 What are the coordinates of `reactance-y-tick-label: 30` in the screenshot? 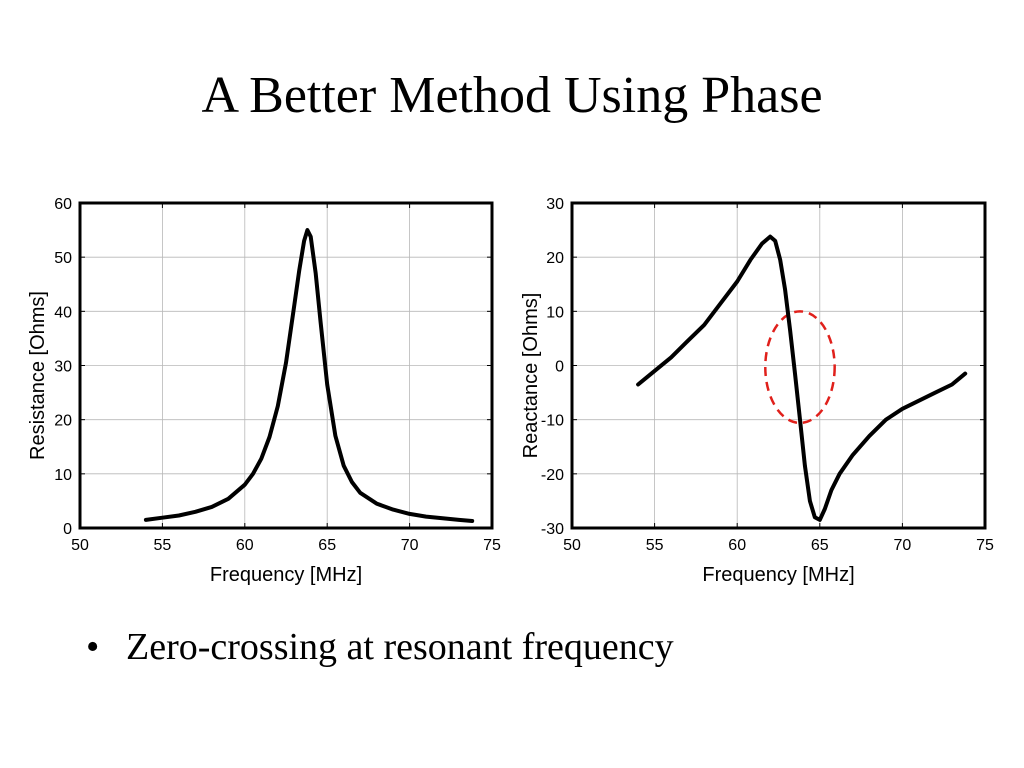 It's located at (555, 204).